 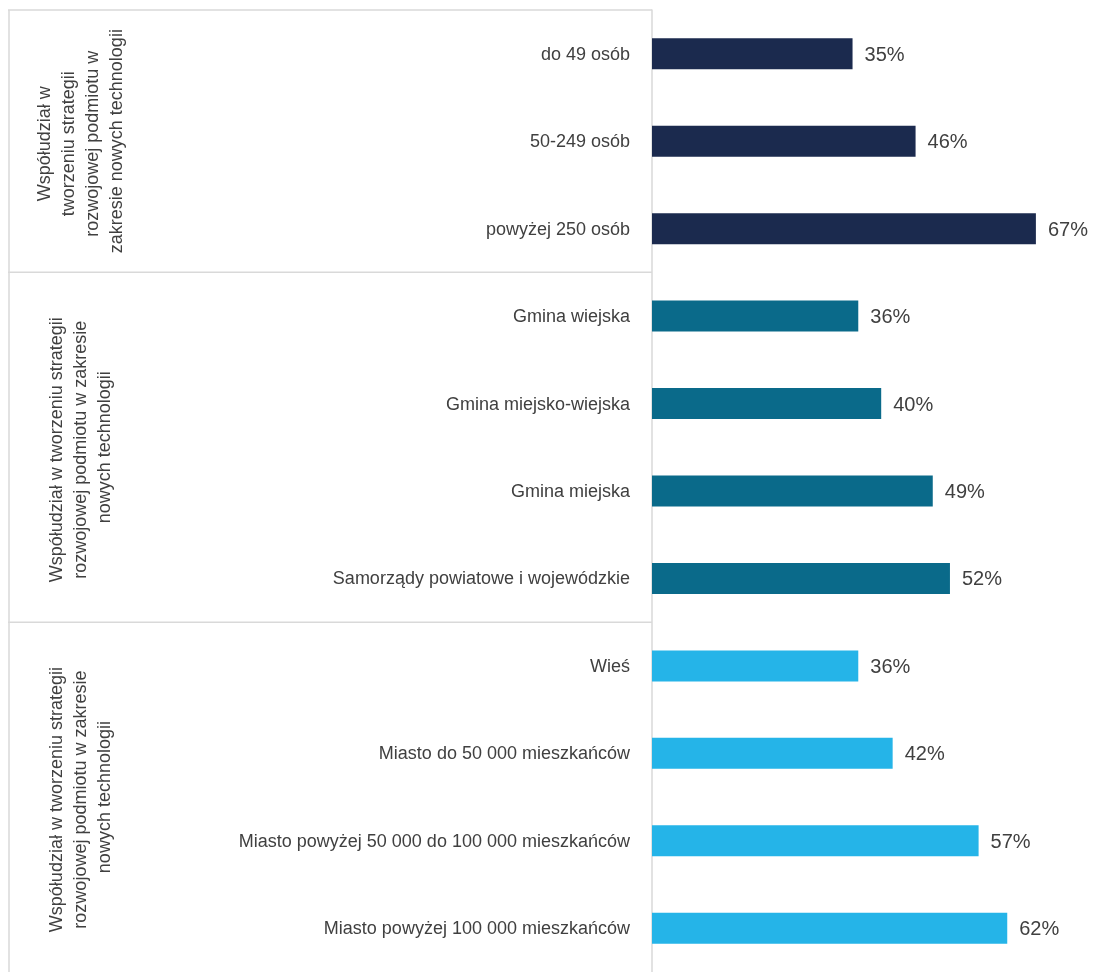 What do you see at coordinates (1039, 928) in the screenshot?
I see `data-label: 62%` at bounding box center [1039, 928].